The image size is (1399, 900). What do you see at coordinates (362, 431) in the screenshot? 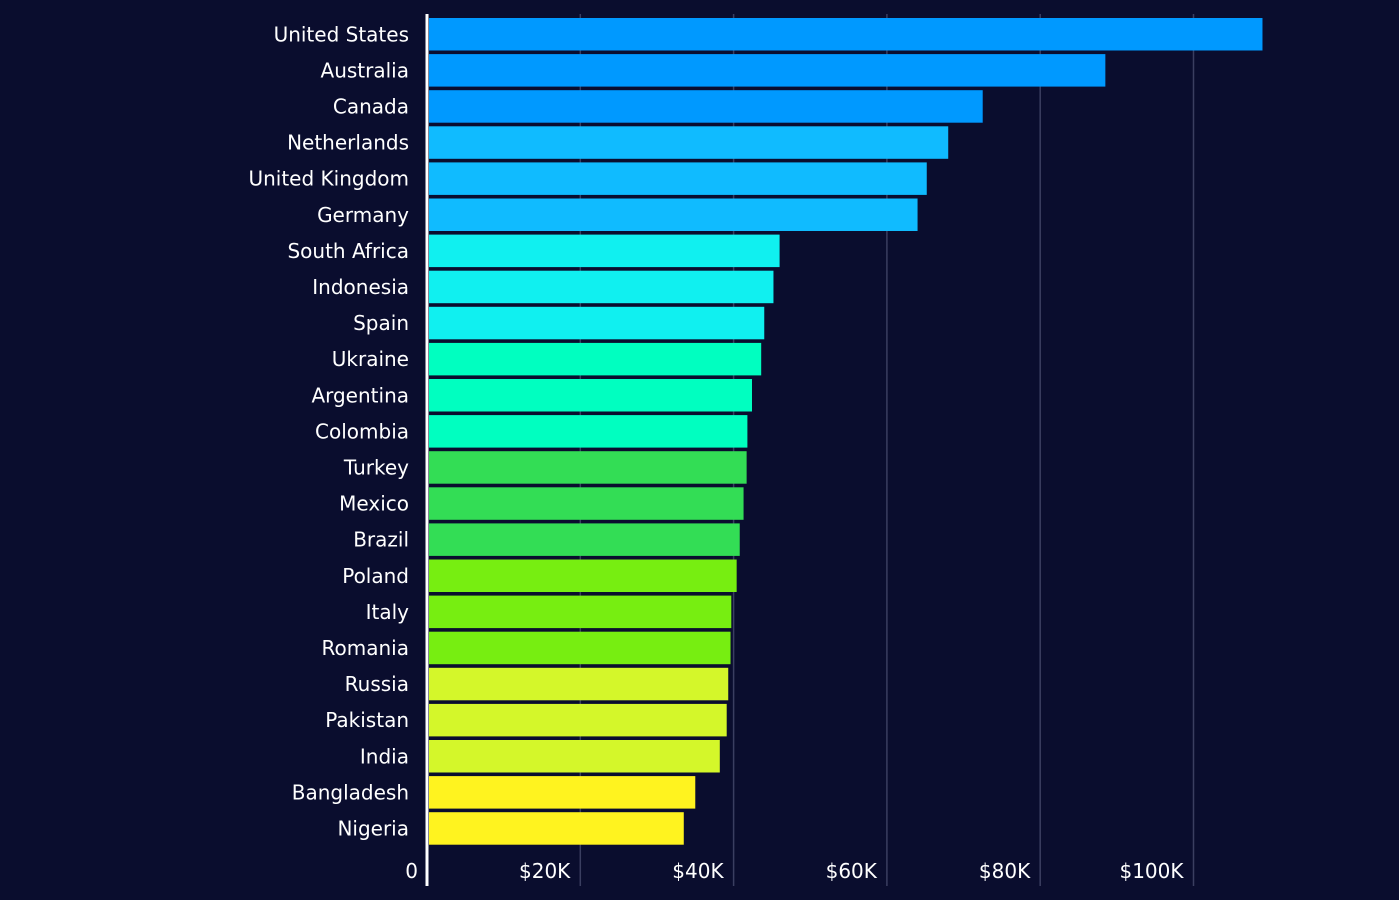
I see `category-label: Colombia` at bounding box center [362, 431].